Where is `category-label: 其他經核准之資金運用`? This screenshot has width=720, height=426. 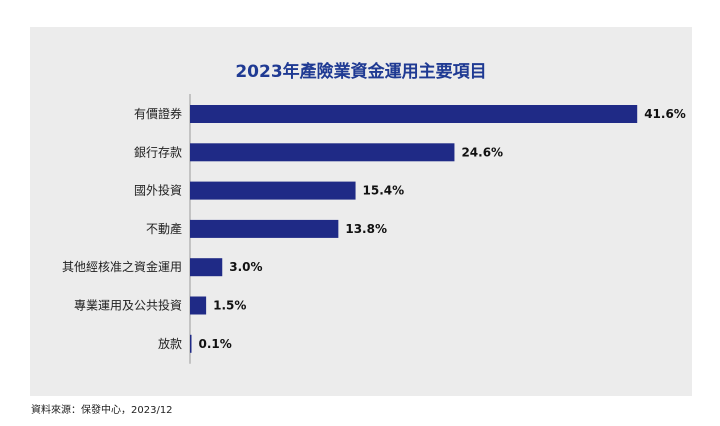 category-label: 其他經核准之資金運用 is located at coordinates (122, 266).